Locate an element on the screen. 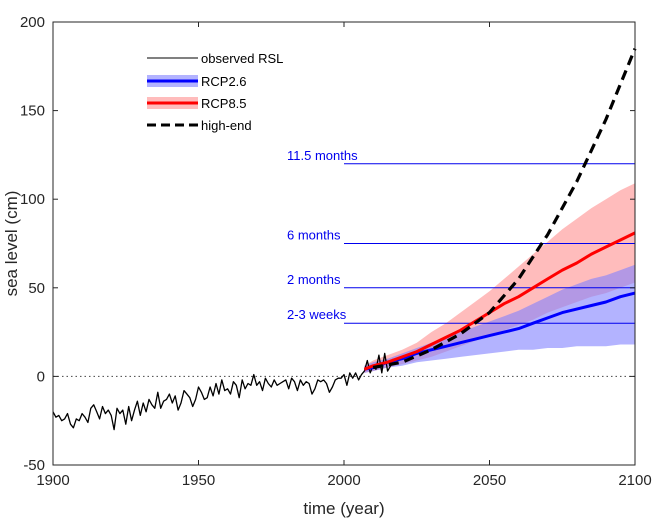 The height and width of the screenshot is (519, 656). legend-entry-rcp26: RCP2.6 is located at coordinates (197, 81).